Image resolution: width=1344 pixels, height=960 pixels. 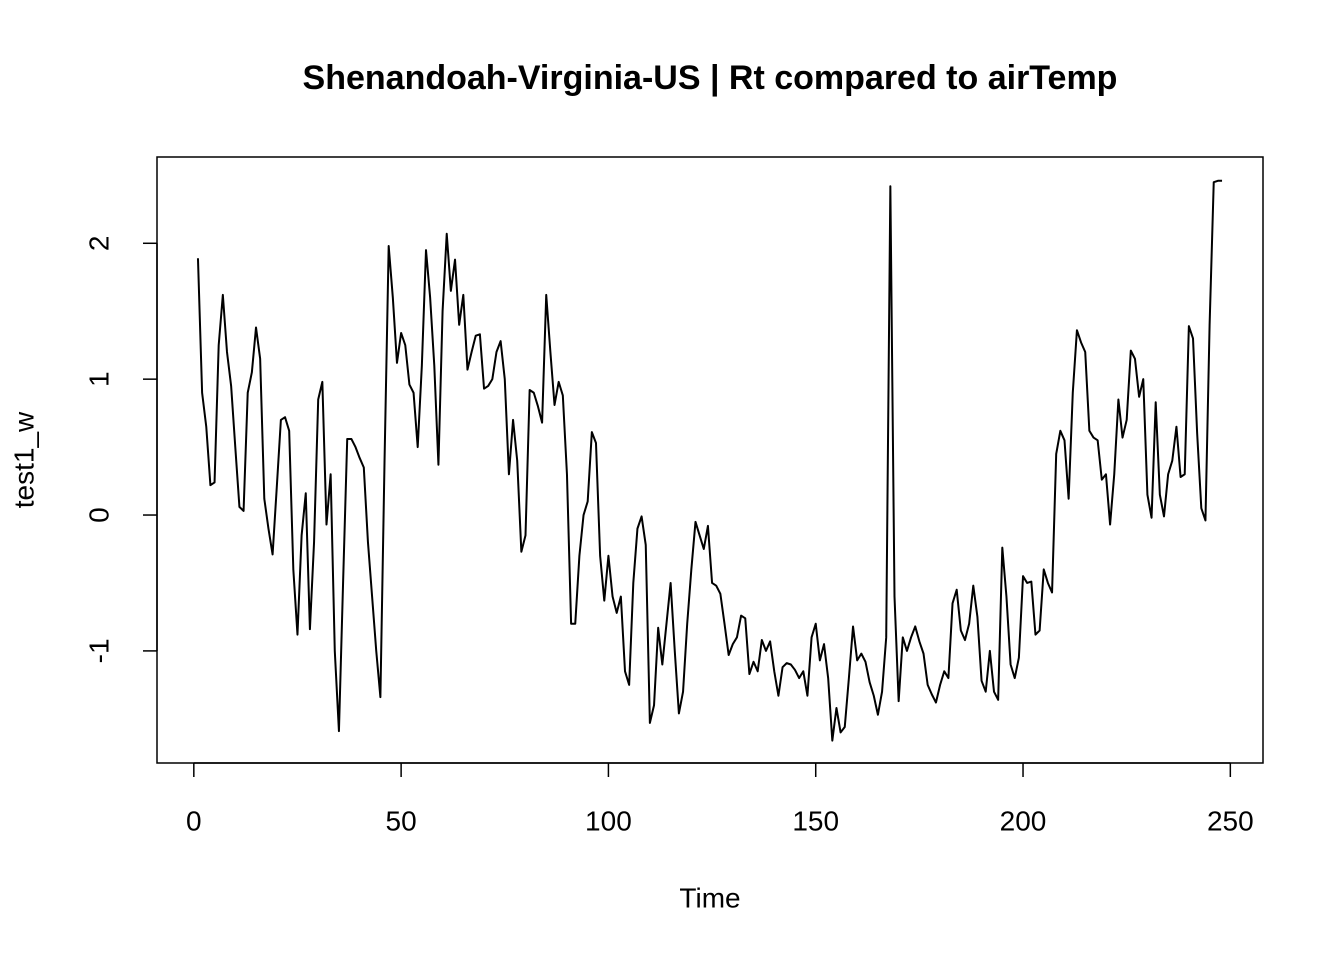 I want to click on y-axis-label: test1_w, so click(x=23, y=459).